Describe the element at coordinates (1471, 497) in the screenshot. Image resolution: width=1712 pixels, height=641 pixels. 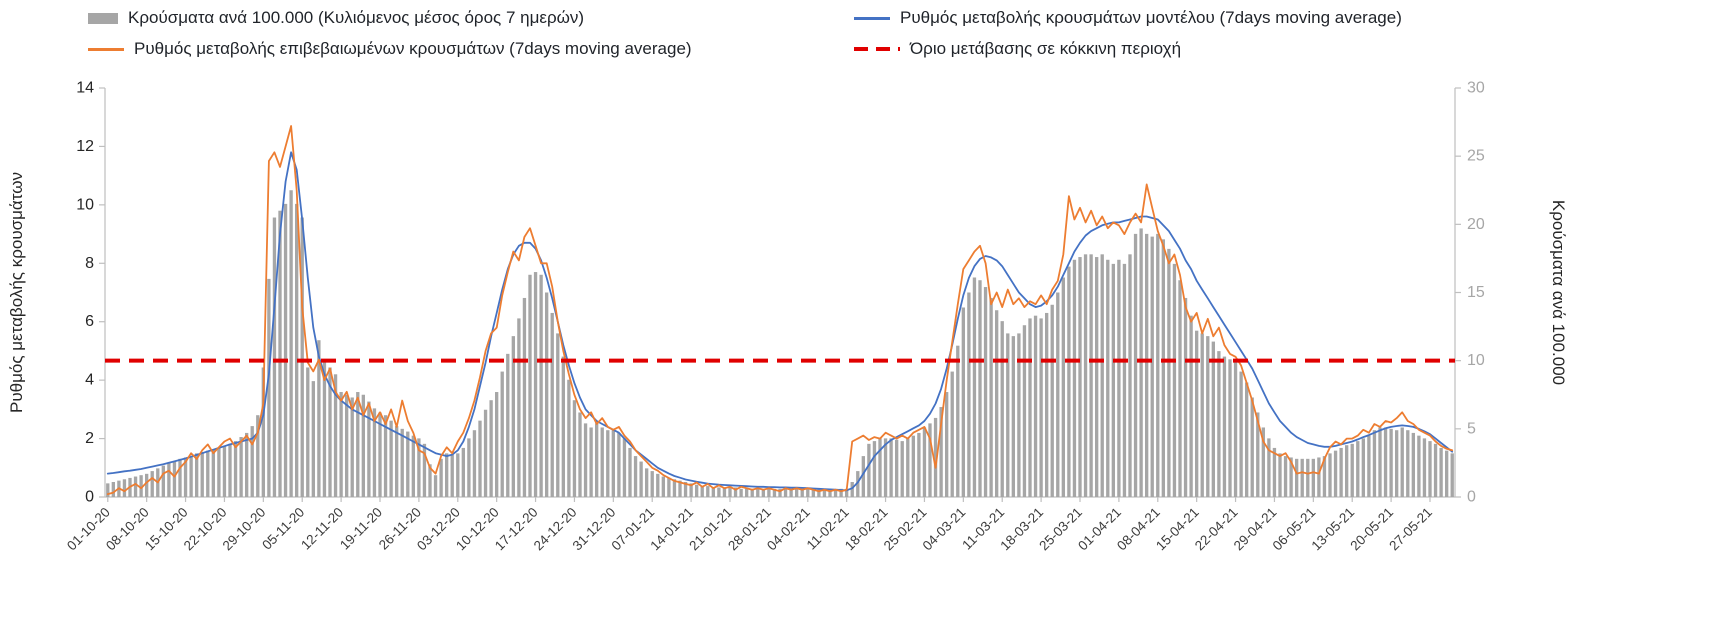
I see `right-axis-tick-label: 0` at that location.